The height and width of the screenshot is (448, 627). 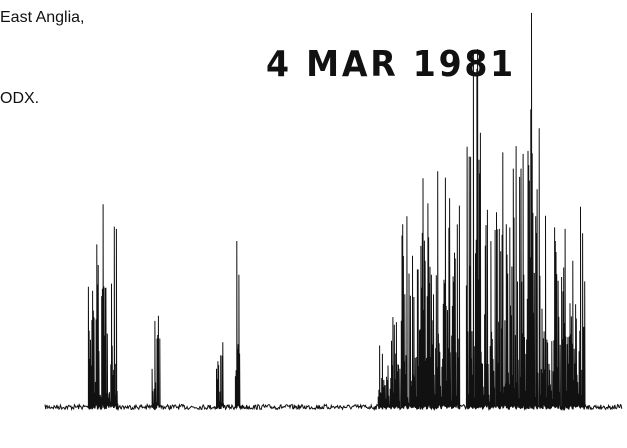 I want to click on date-stamp: 4 MAR 1981, so click(x=391, y=64).